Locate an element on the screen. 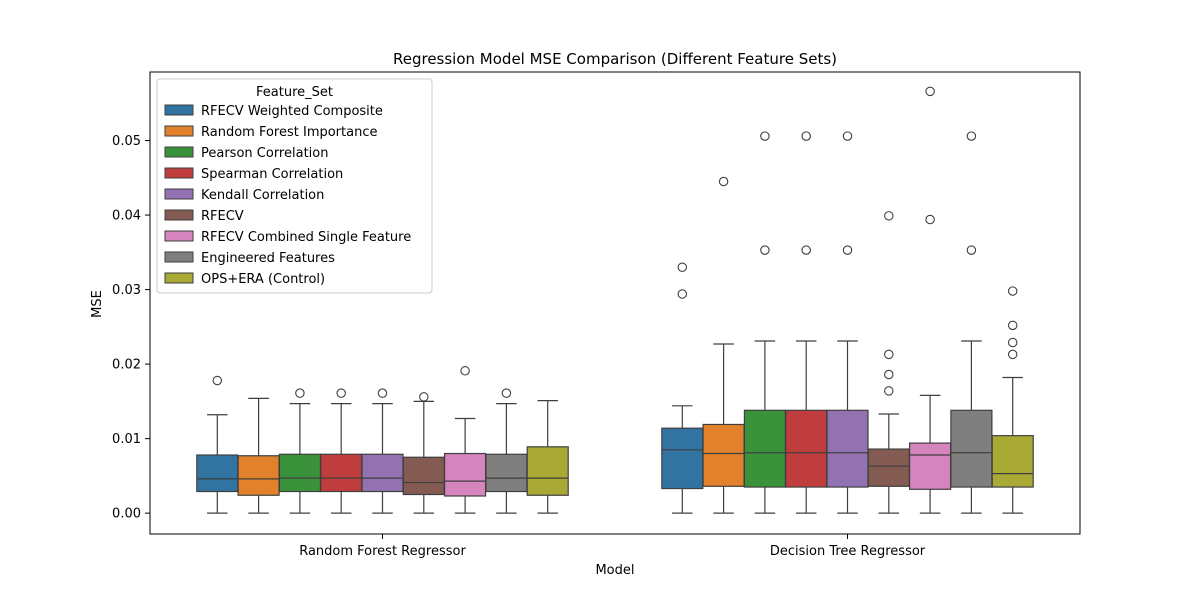 Image resolution: width=1200 pixels, height=600 pixels. legend-label: Random Forest Importance is located at coordinates (289, 132).